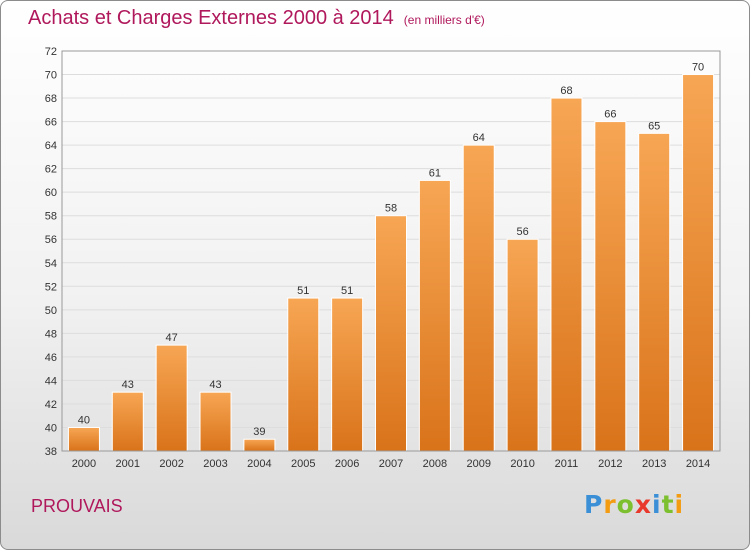 The height and width of the screenshot is (550, 750). What do you see at coordinates (643, 504) in the screenshot?
I see `logo-letter: x` at bounding box center [643, 504].